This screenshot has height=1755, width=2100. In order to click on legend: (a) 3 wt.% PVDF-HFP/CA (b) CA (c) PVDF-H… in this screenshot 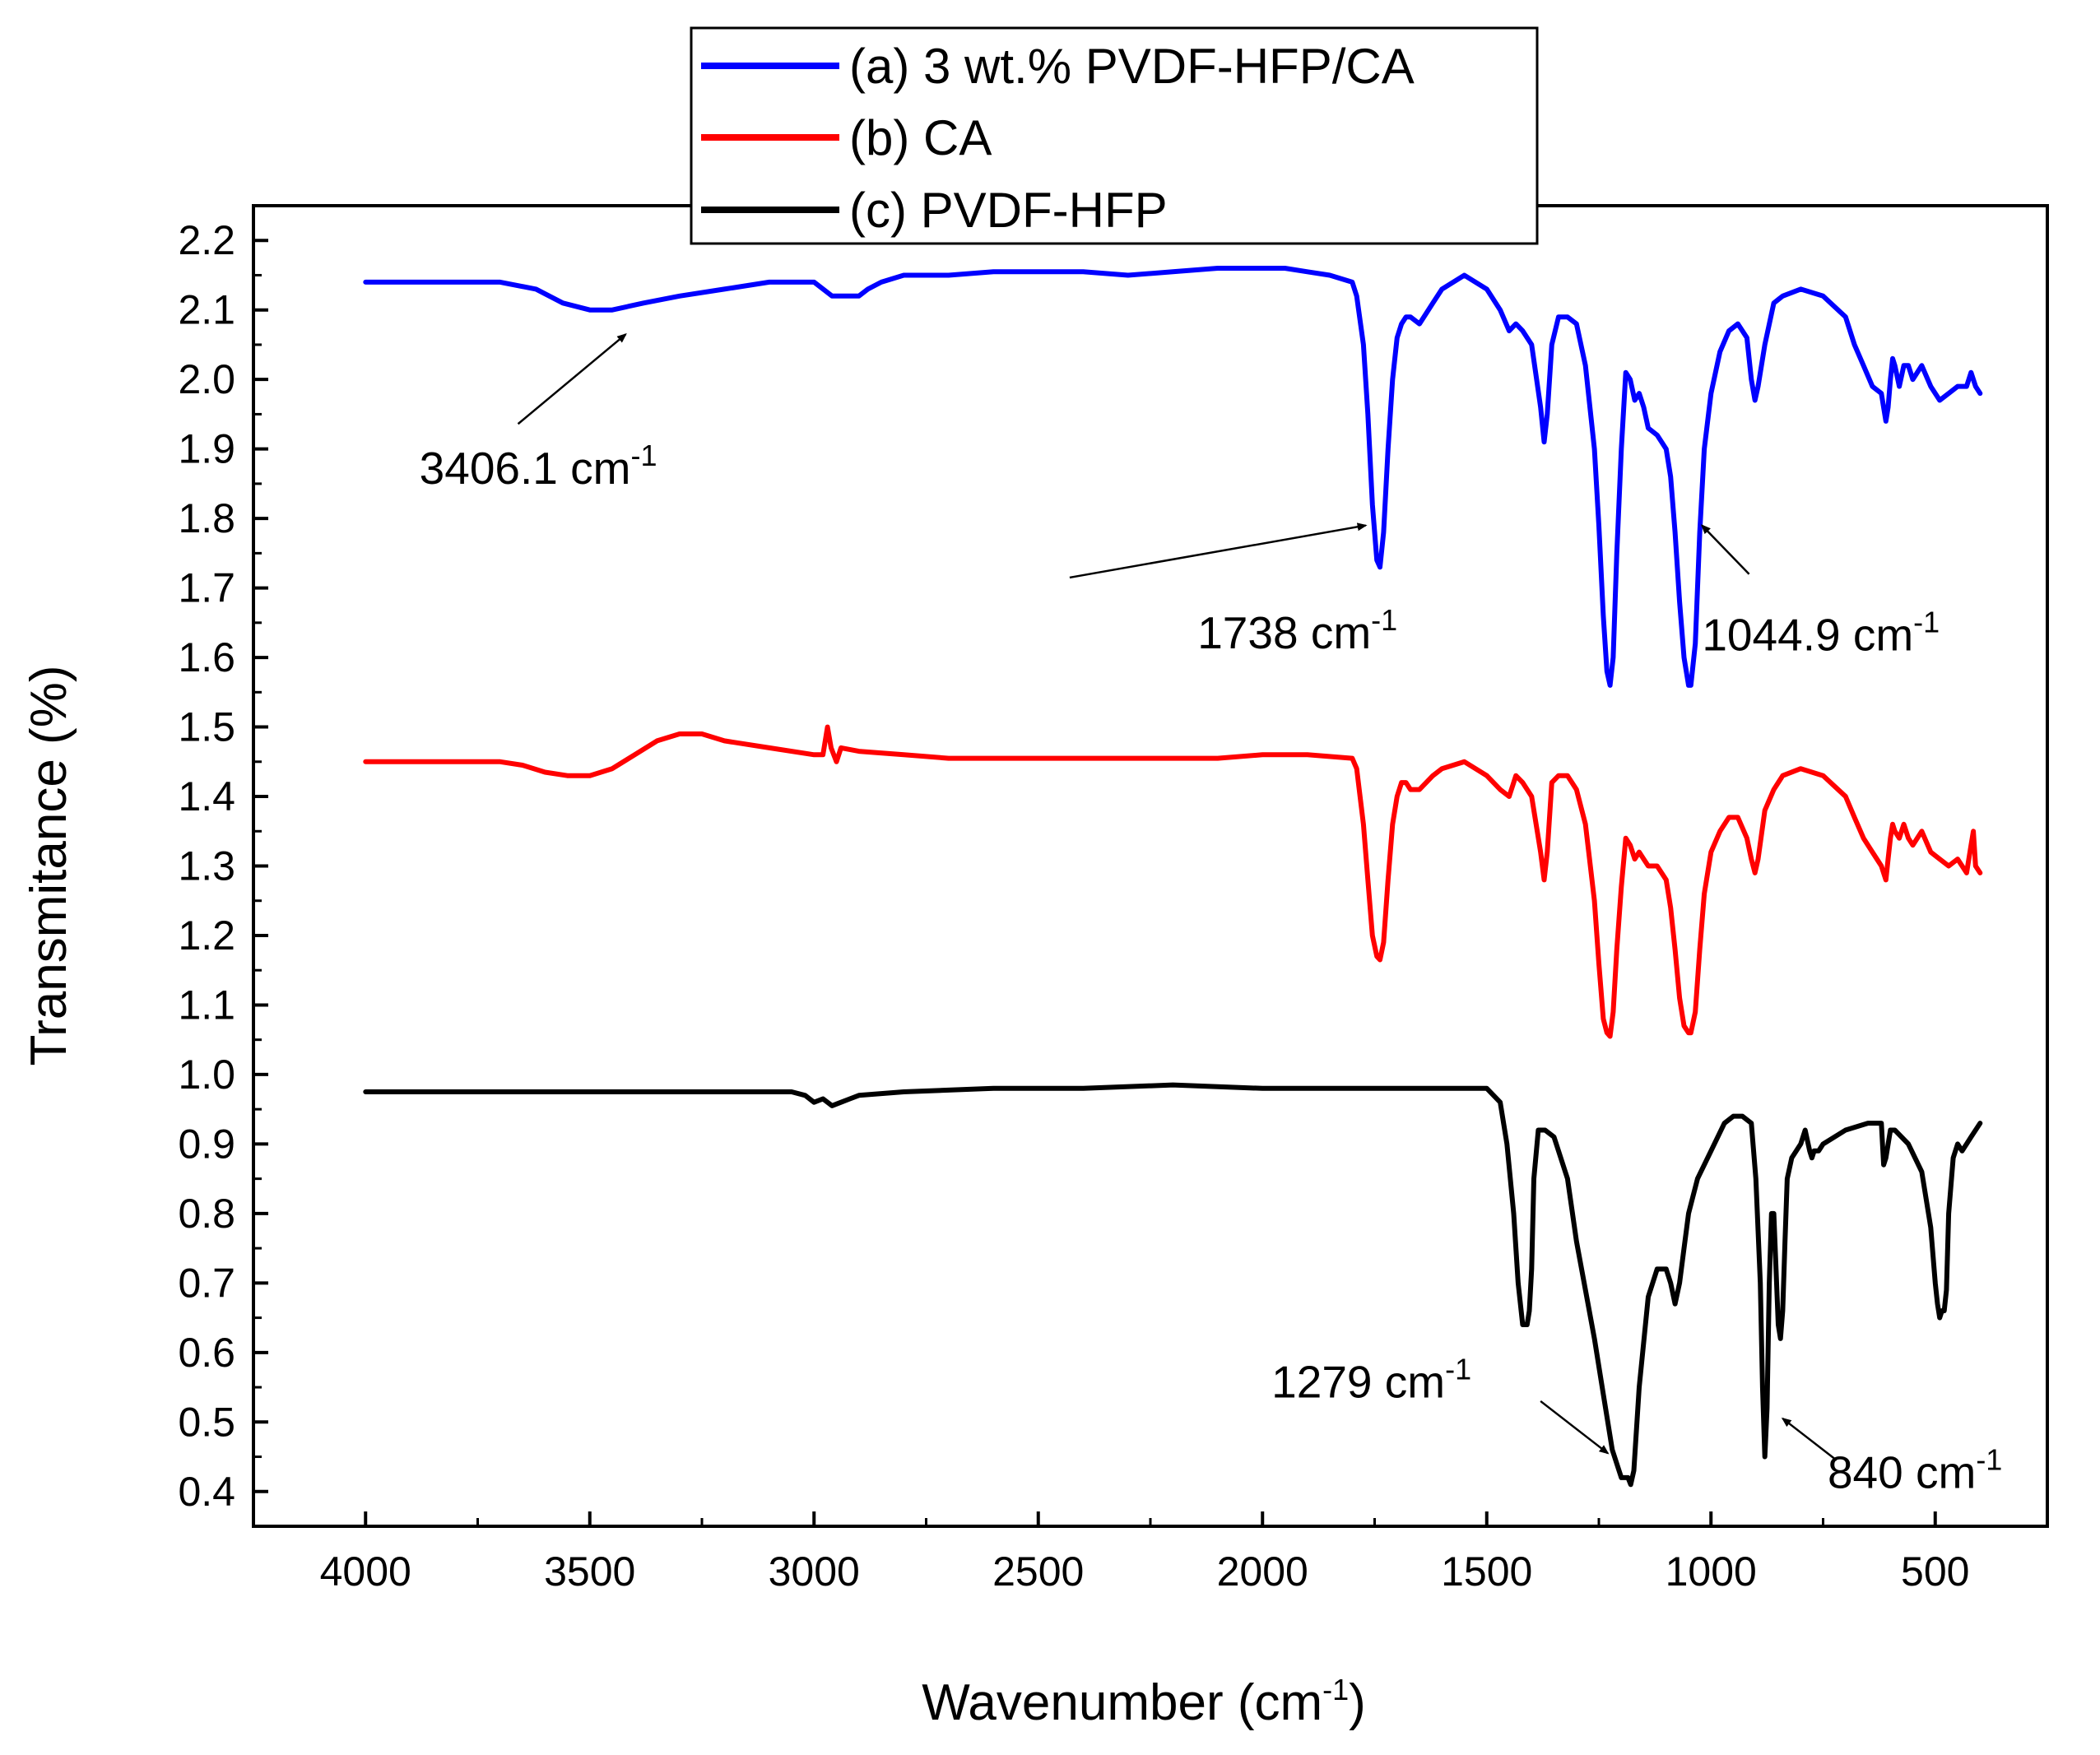, I will do `click(1114, 135)`.